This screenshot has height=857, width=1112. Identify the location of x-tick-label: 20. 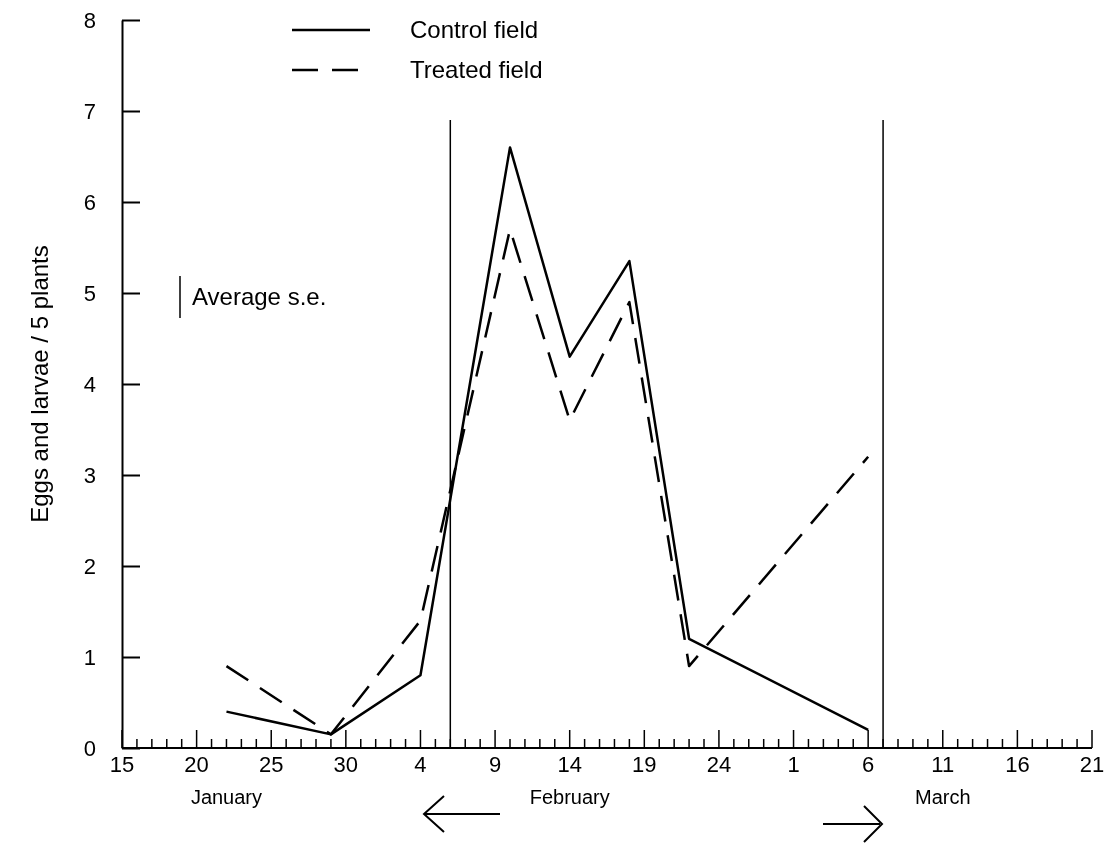
(196, 764).